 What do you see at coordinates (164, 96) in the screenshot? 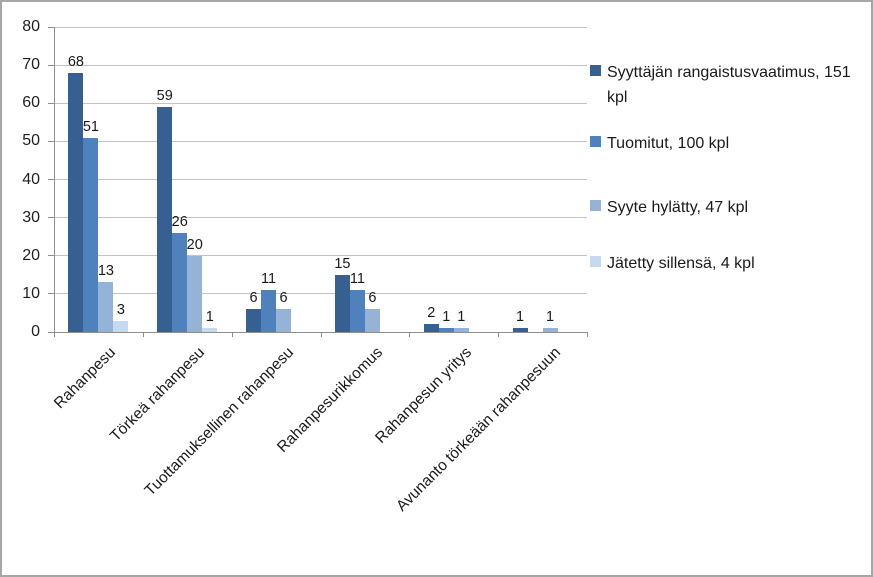
I see `data-label: 59` at bounding box center [164, 96].